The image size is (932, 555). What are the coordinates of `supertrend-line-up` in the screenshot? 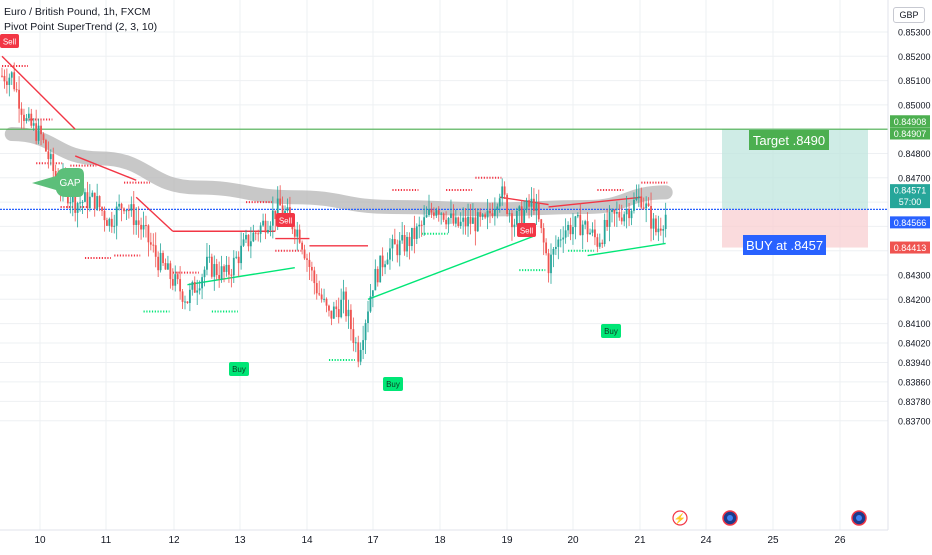 It's located at (241, 276).